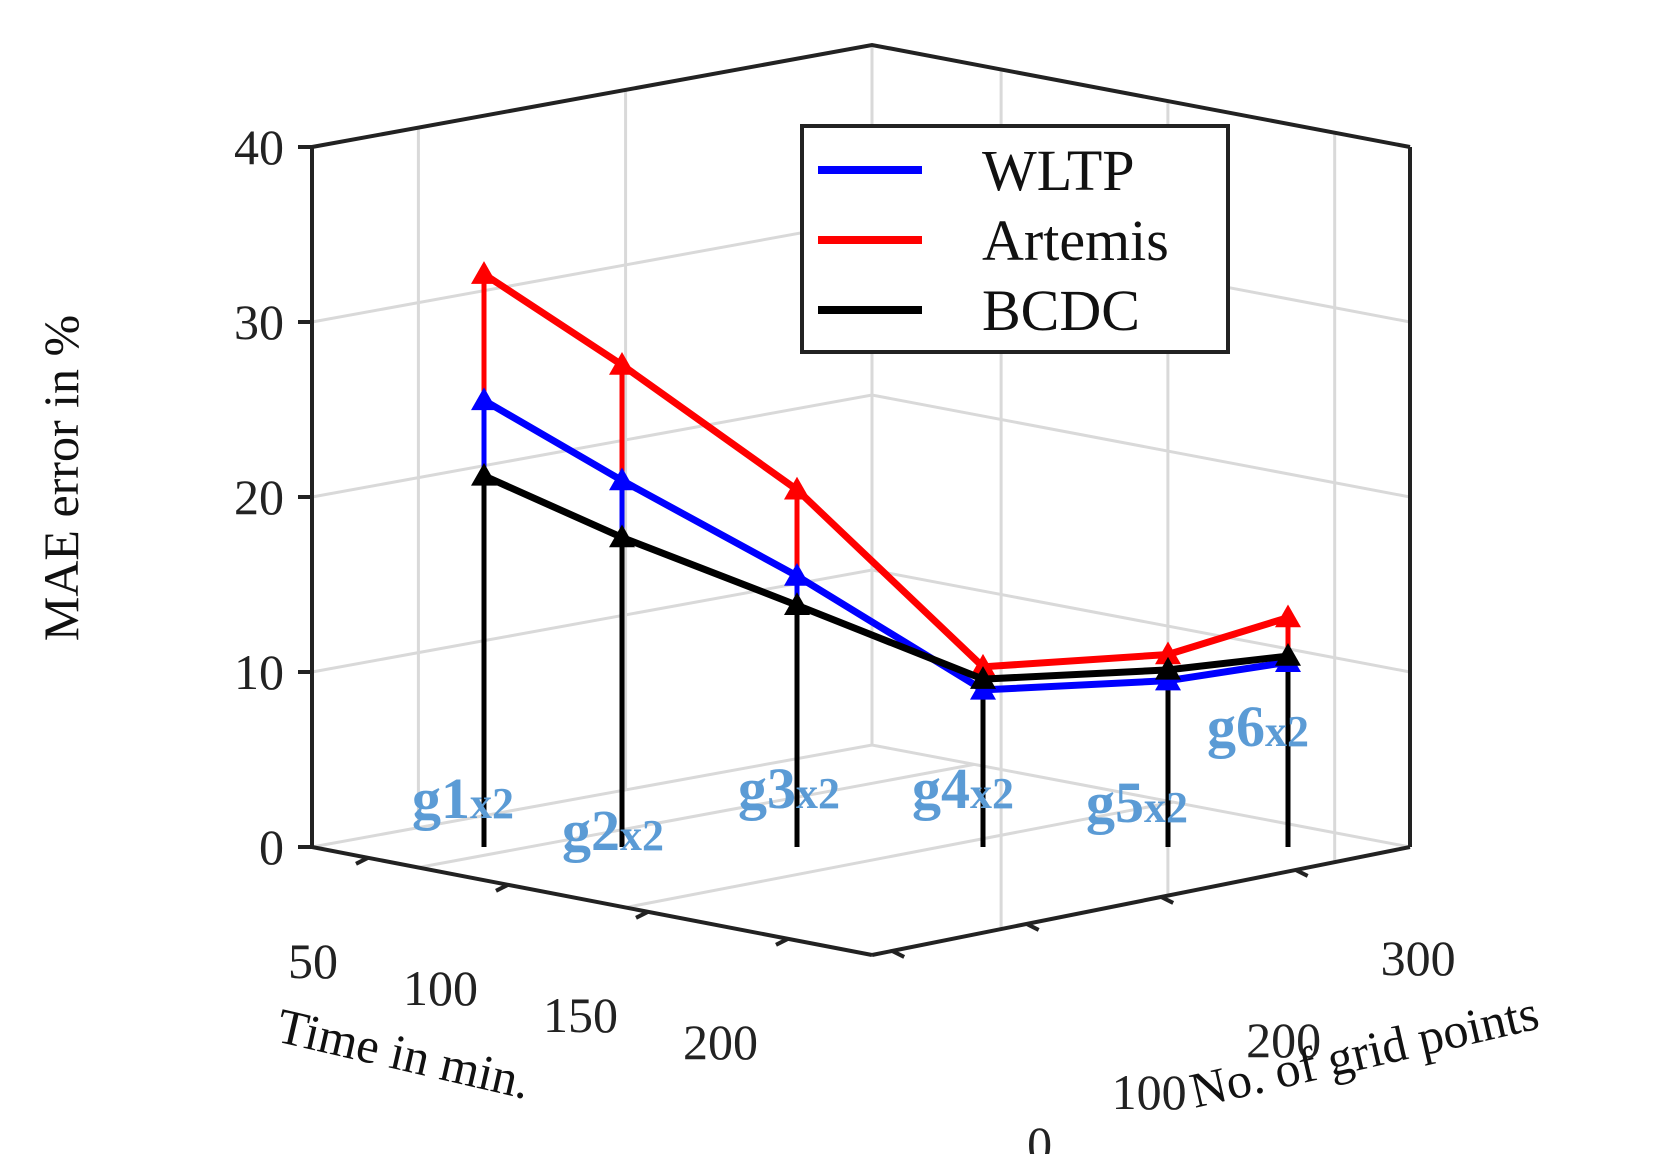 Image resolution: width=1653 pixels, height=1154 pixels. Describe the element at coordinates (463, 798) in the screenshot. I see `point-label: g1x2` at that location.